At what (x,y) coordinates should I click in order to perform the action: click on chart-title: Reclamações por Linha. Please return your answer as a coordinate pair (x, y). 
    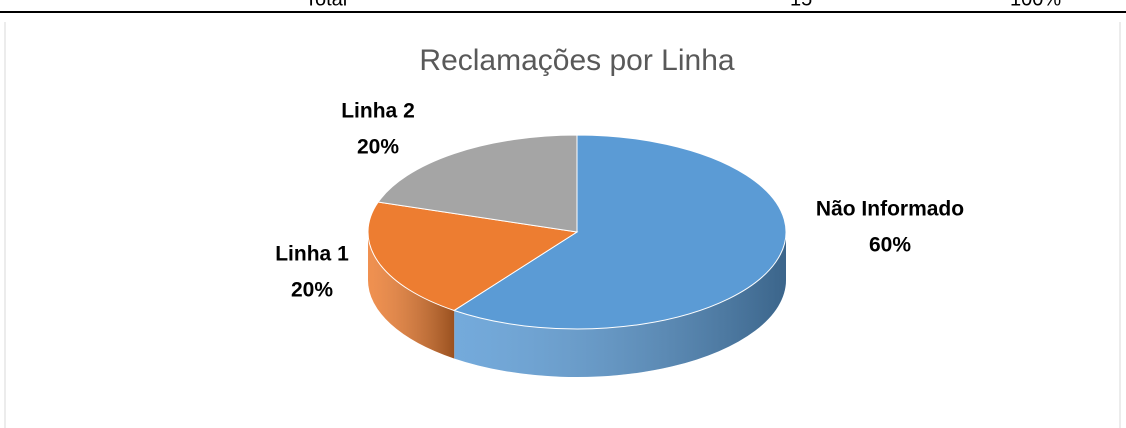
    Looking at the image, I should click on (576, 60).